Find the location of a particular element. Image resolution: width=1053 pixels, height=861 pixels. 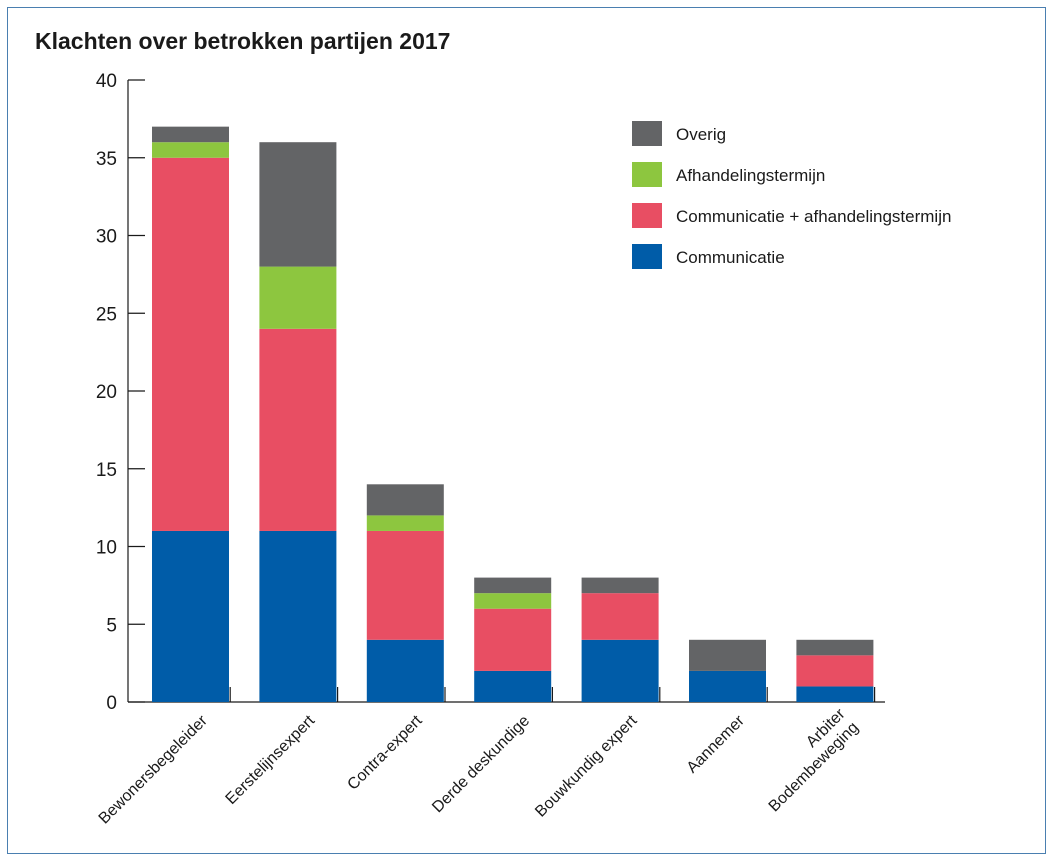

y-tick-label: 20 is located at coordinates (106, 392).